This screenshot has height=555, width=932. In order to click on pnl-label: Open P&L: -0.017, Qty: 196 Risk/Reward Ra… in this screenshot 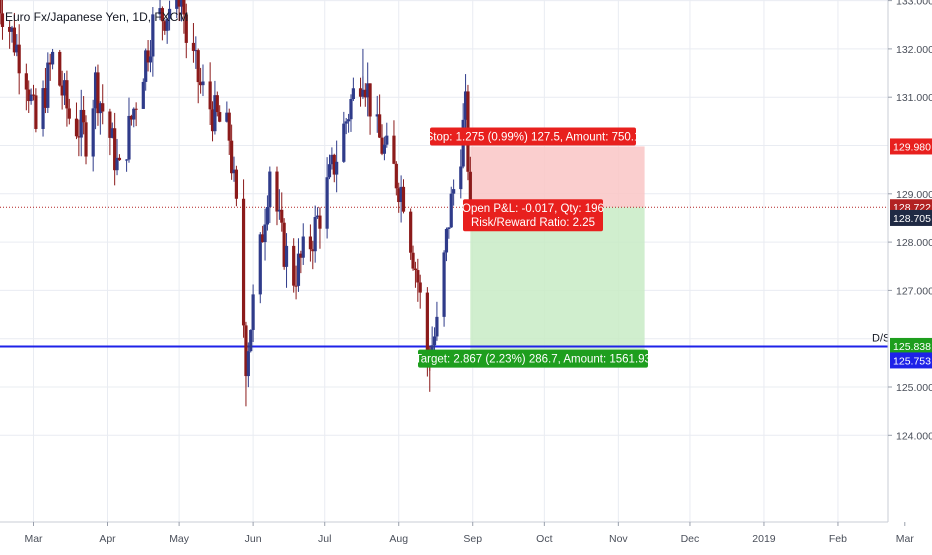, I will do `click(533, 215)`.